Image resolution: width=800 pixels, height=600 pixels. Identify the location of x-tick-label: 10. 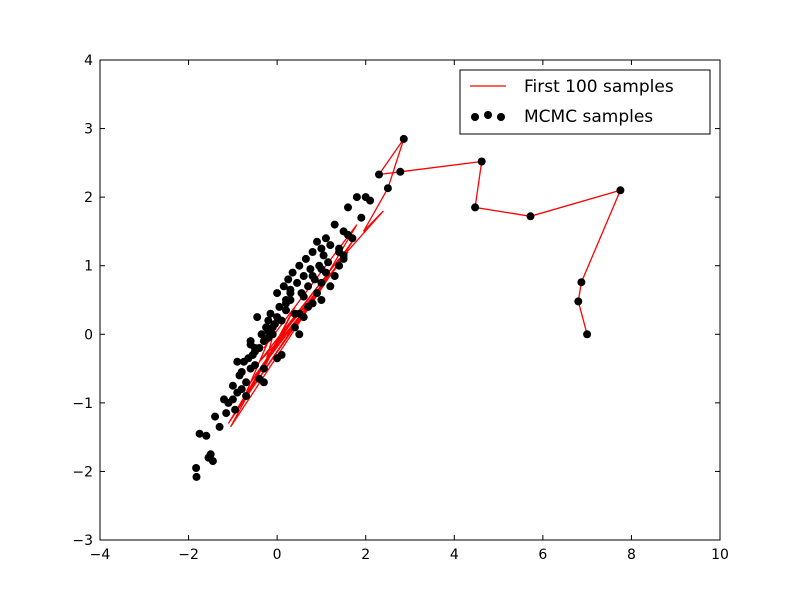
(720, 555).